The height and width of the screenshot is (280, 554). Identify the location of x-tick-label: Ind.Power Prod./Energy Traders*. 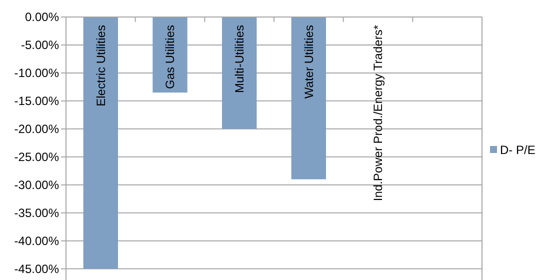
(378, 113).